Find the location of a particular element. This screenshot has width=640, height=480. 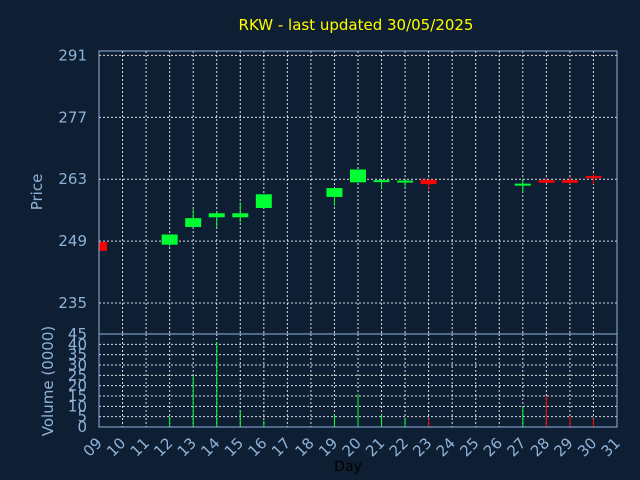

x-tick-label: 22 is located at coordinates (399, 447).